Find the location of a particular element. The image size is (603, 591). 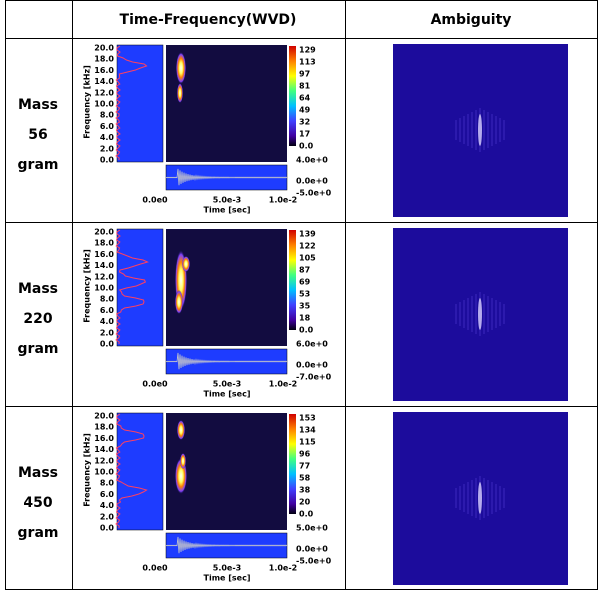

signal-tick-label: 6.0e+0 is located at coordinates (312, 344).